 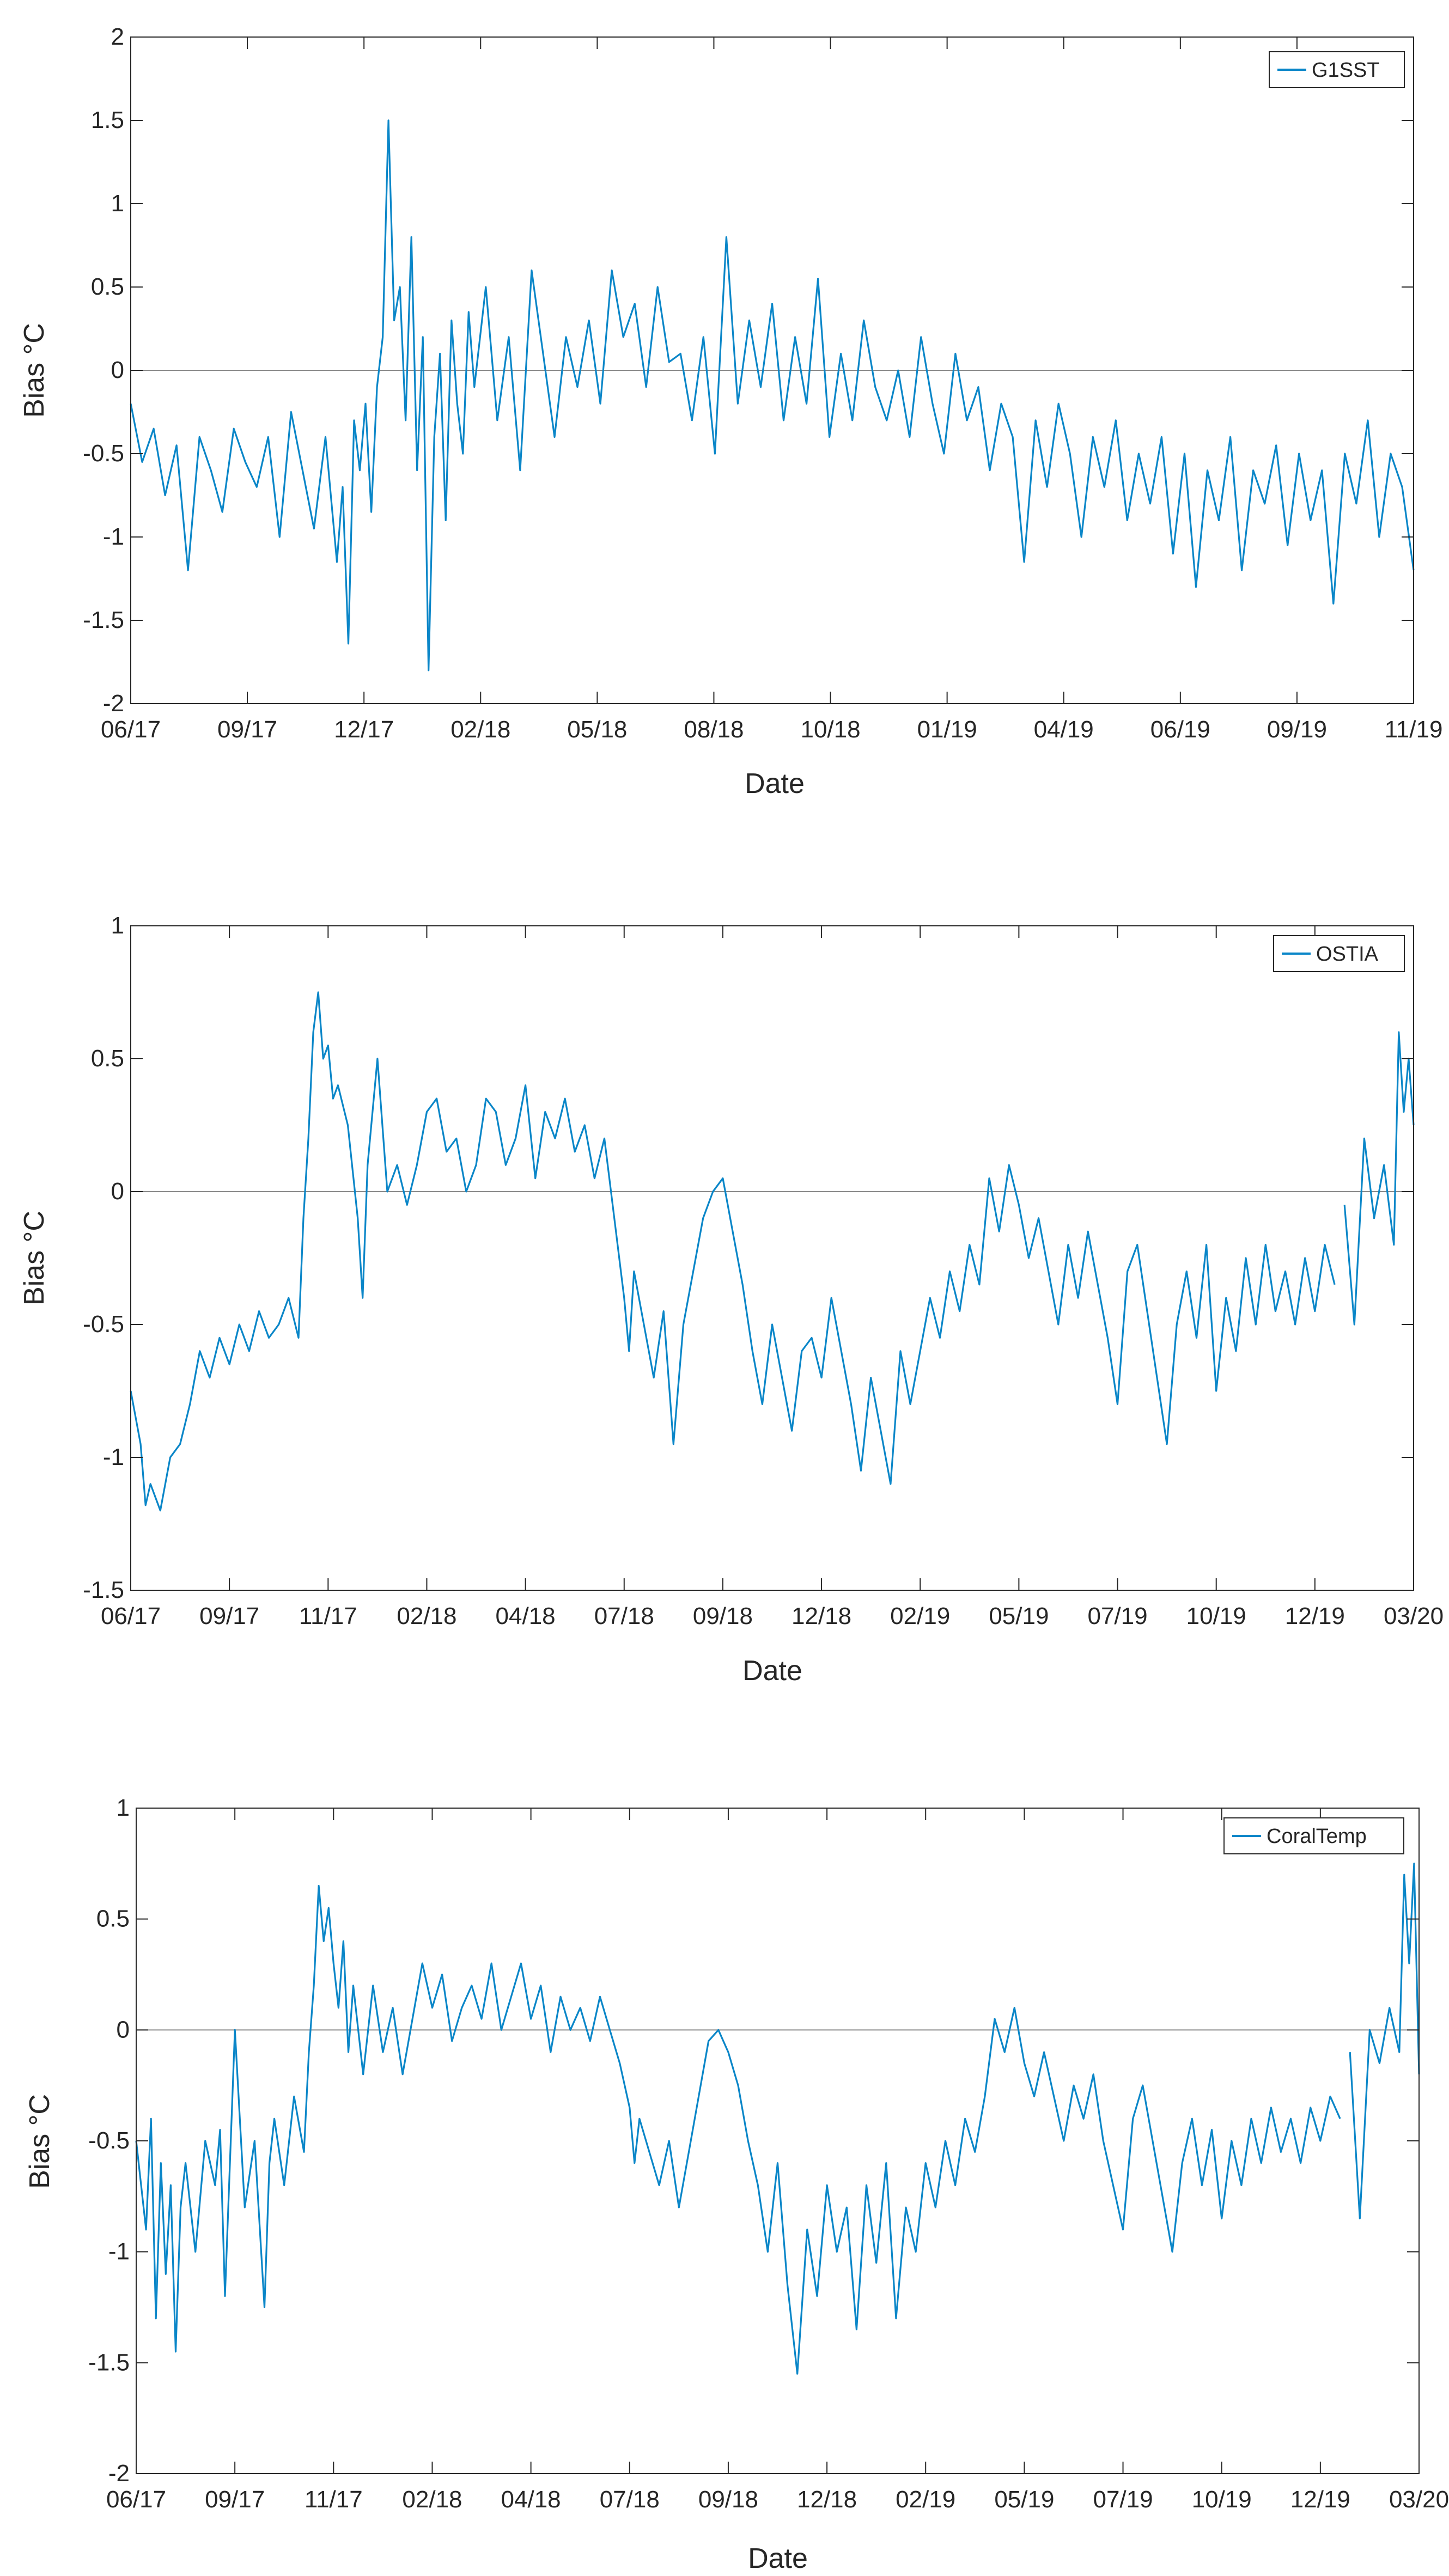 I want to click on x-tick-label: 10/18, so click(x=830, y=729).